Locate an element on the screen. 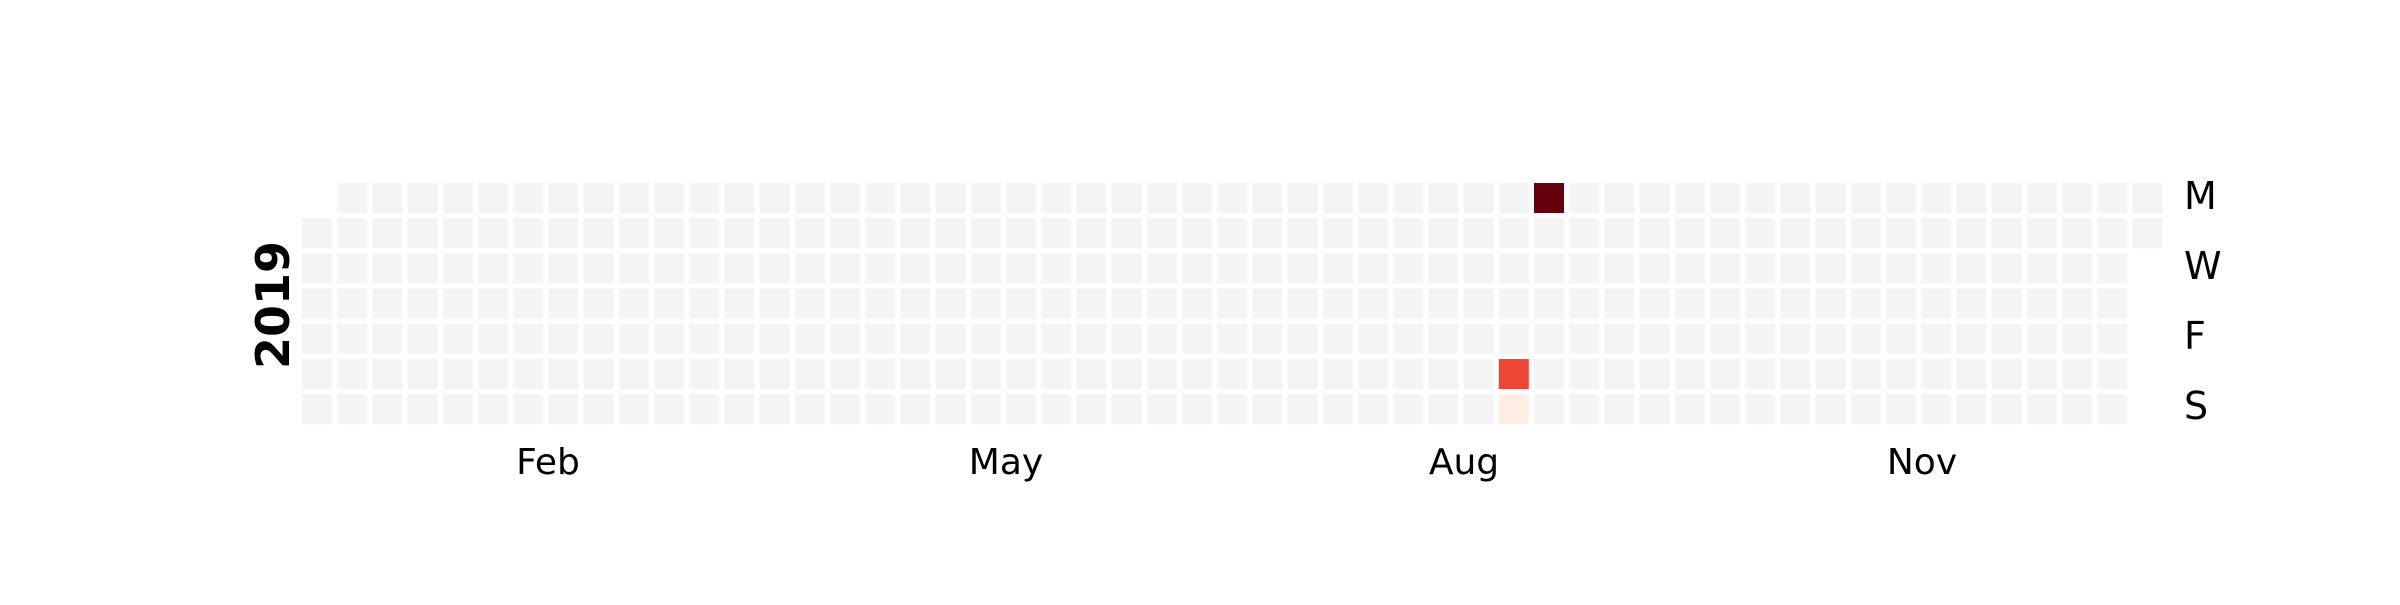 Image resolution: width=2400 pixels, height=605 pixels. month-label-may: May is located at coordinates (1006, 462).